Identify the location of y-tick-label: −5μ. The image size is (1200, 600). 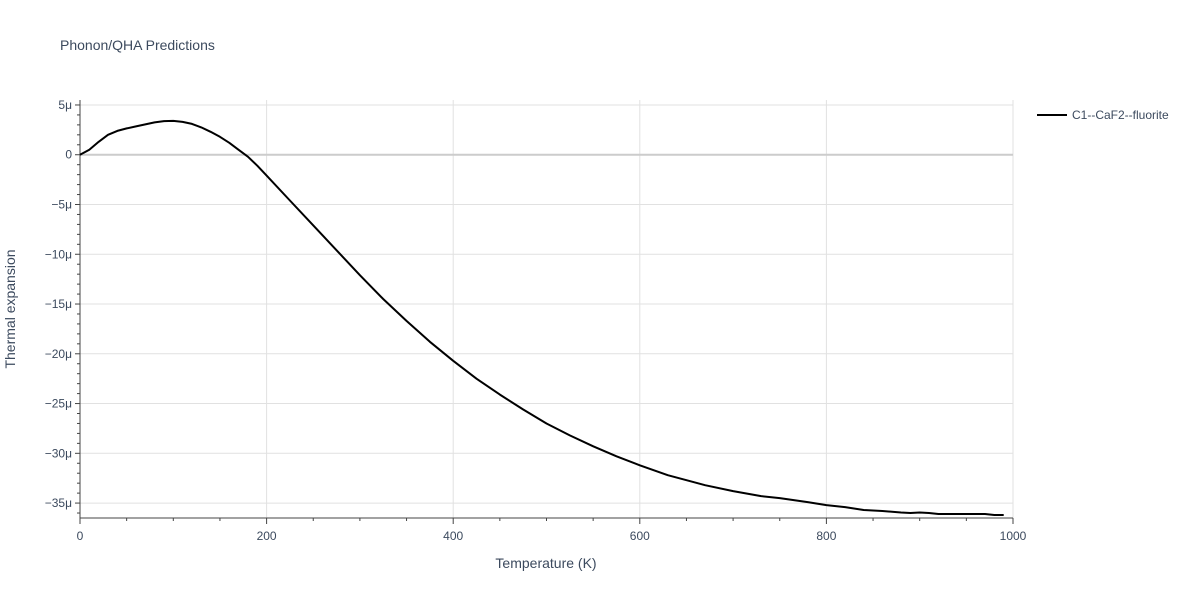
(61, 205).